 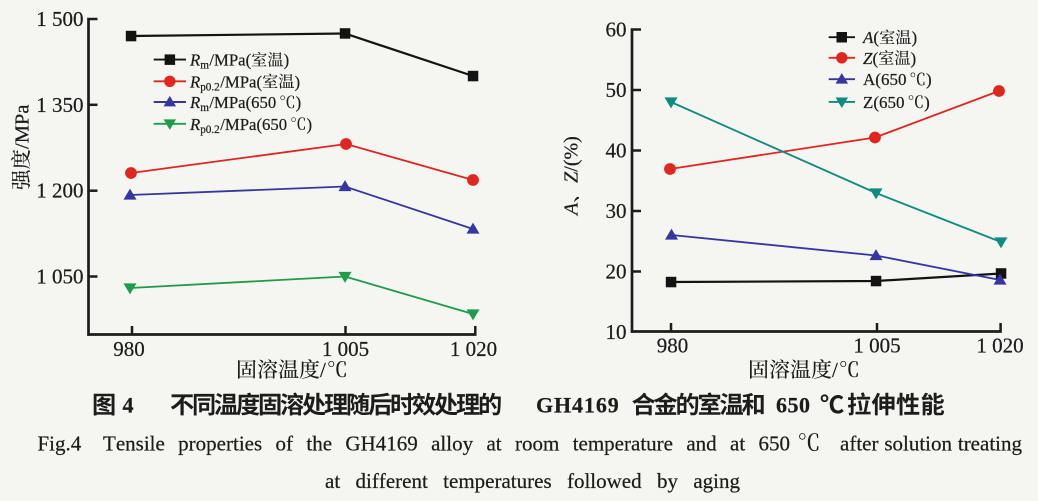 I want to click on svg-text: 1 200, so click(x=59, y=191).